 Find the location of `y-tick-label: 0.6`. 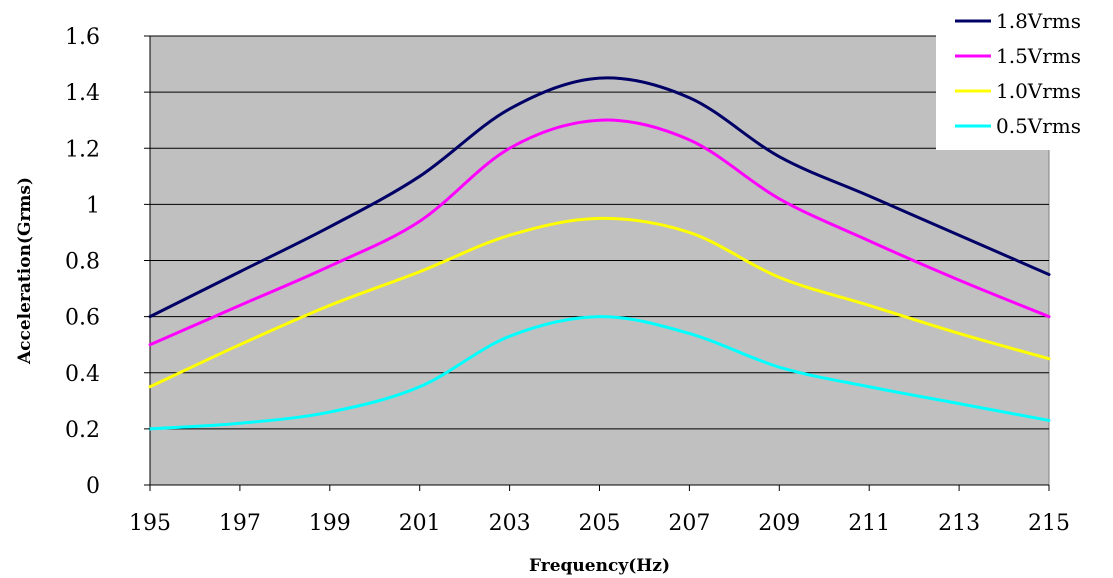

y-tick-label: 0.6 is located at coordinates (82, 318).